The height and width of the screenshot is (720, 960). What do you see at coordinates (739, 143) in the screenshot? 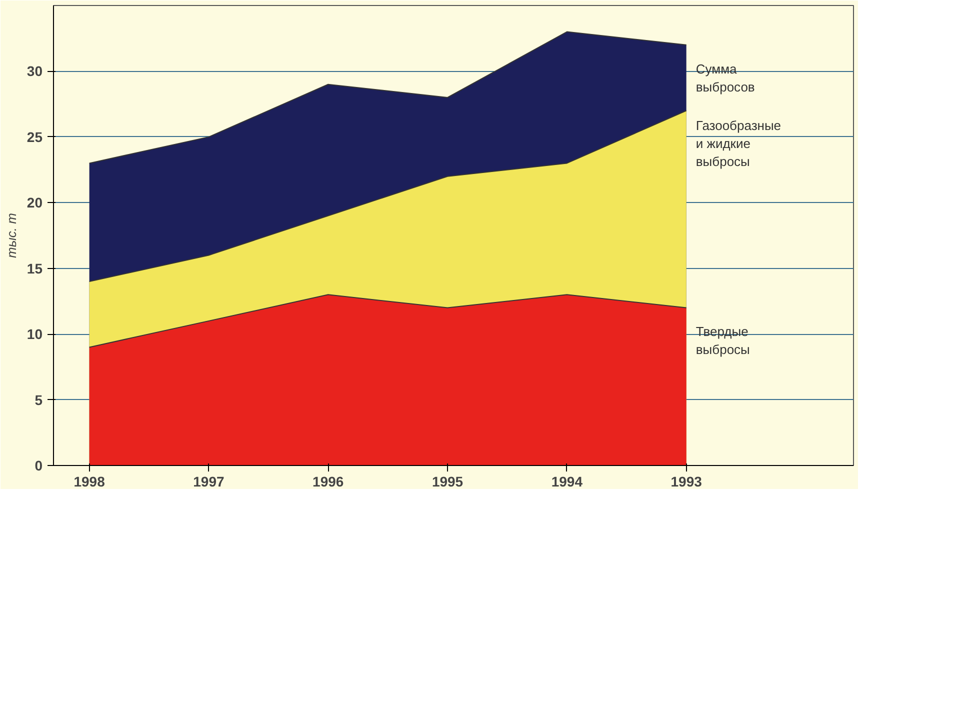
I see `series-label: Газообразные и жидкие выбросы` at bounding box center [739, 143].